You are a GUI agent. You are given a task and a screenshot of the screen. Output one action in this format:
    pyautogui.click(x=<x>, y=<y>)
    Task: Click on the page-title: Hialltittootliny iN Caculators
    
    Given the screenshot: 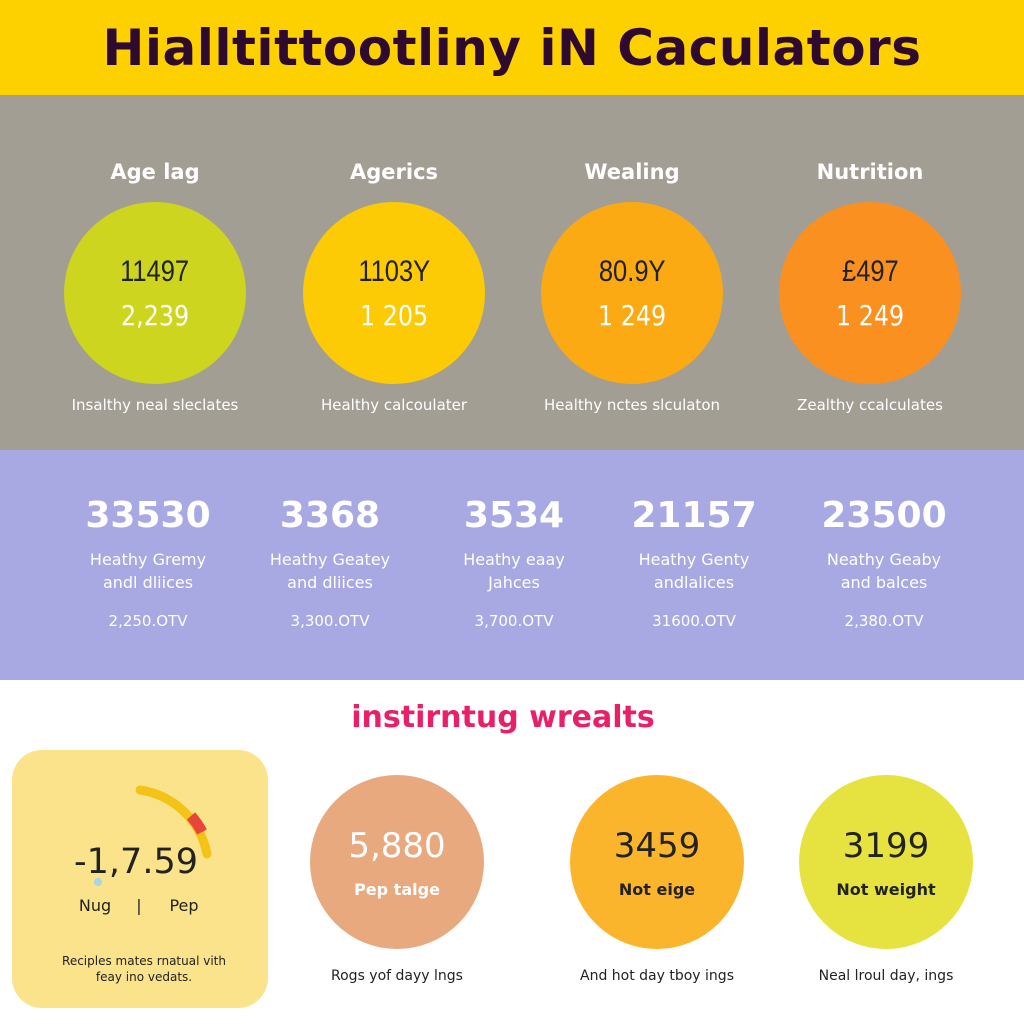 What is the action you would take?
    pyautogui.click(x=512, y=47)
    